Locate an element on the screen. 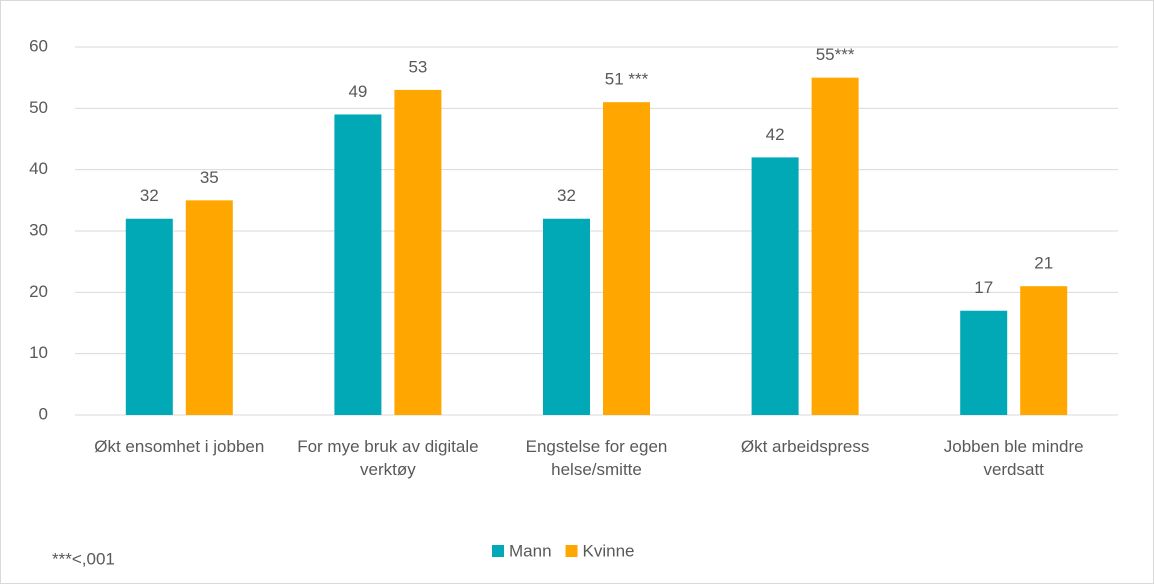 The image size is (1154, 584). y-tick-label: 60 is located at coordinates (38, 45).